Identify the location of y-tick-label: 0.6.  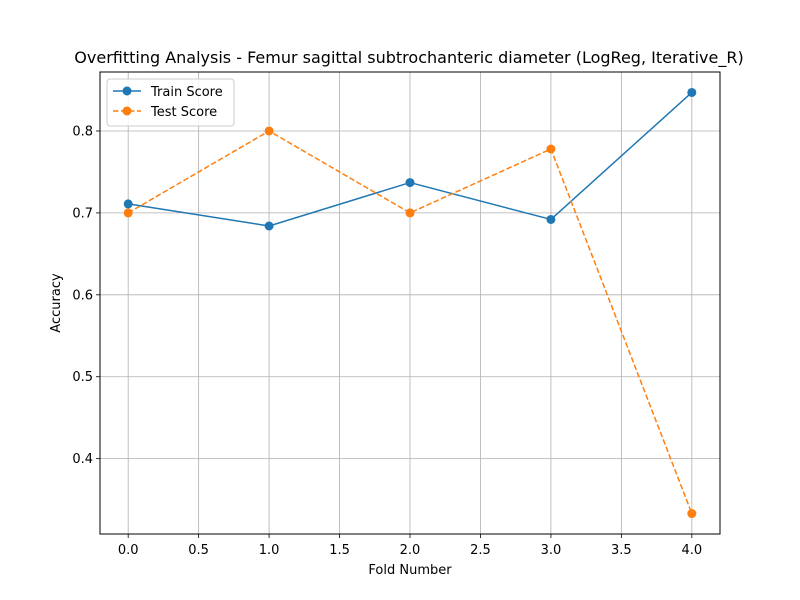
(82, 295).